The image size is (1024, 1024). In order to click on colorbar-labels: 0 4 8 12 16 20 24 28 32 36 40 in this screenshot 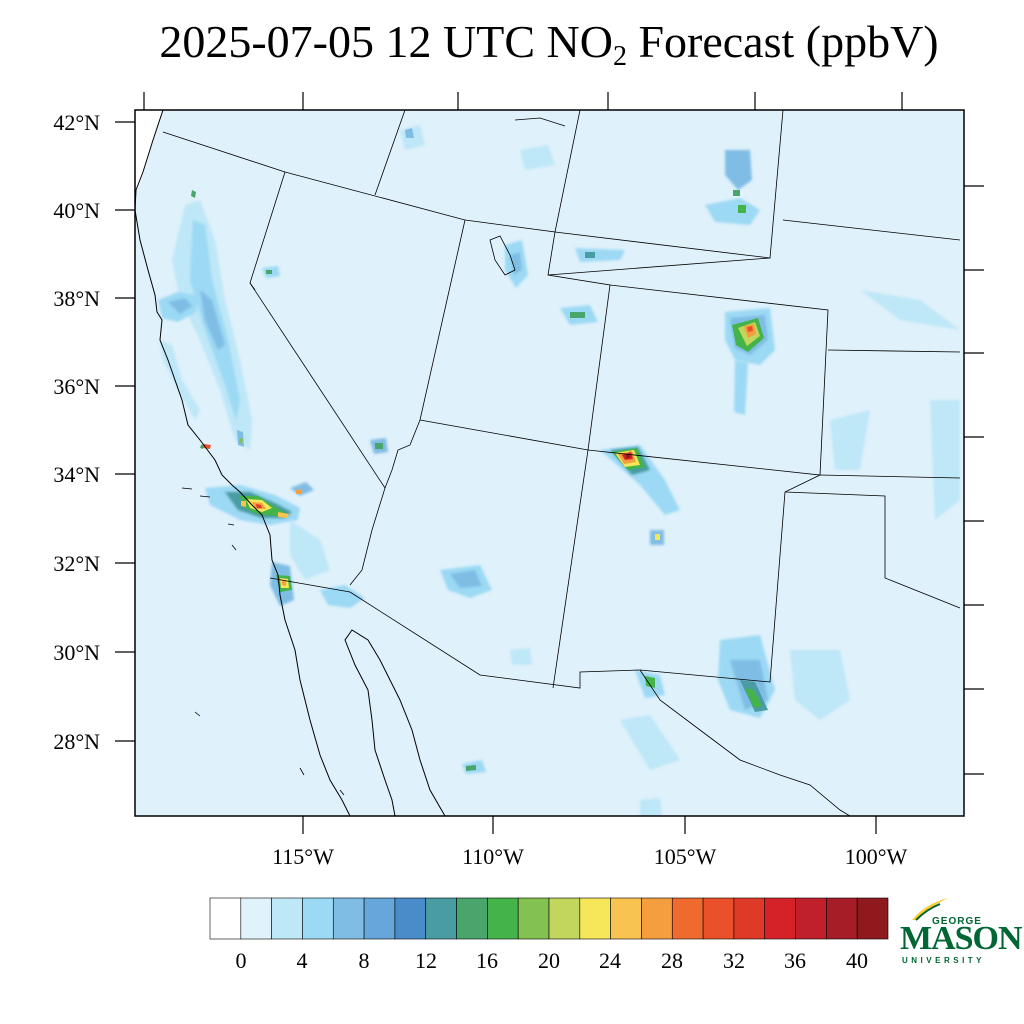, I will do `click(512, 963)`.